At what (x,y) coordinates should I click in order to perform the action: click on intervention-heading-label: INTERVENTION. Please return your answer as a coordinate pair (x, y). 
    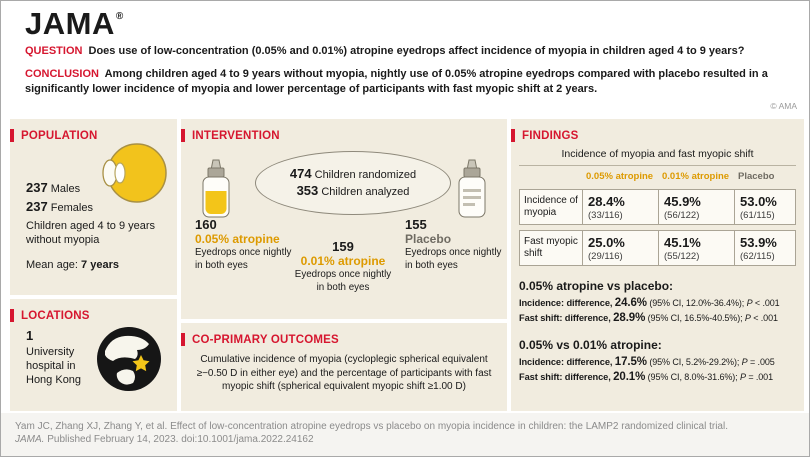
    Looking at the image, I should click on (236, 135).